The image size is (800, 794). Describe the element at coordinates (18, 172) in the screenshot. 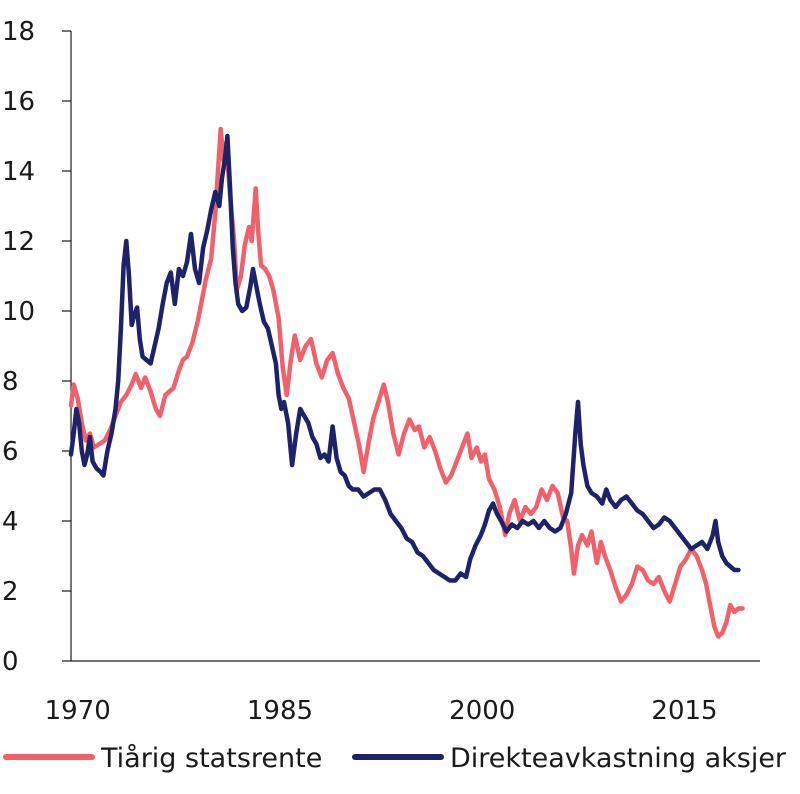

I see `y-tick-label: 14` at that location.